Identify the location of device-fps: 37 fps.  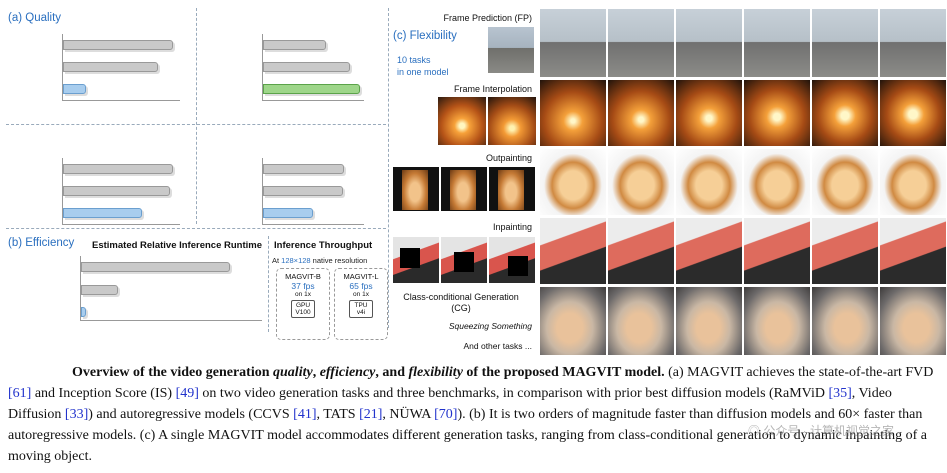
(303, 286).